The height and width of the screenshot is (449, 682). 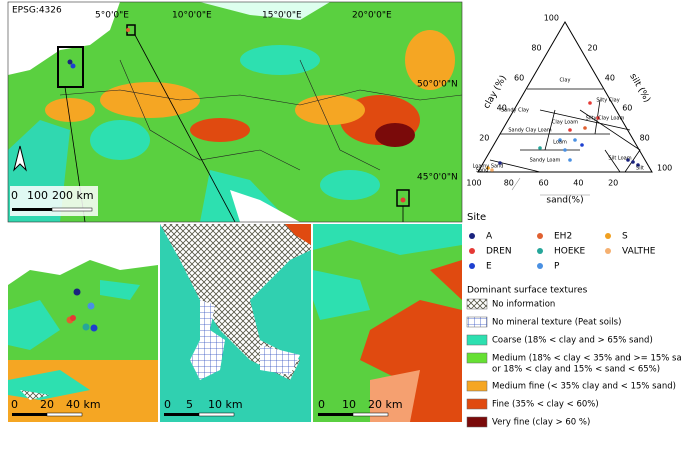 I want to click on legend-label: Medium fine (< 35% clay and < 15% sand), so click(x=584, y=387).